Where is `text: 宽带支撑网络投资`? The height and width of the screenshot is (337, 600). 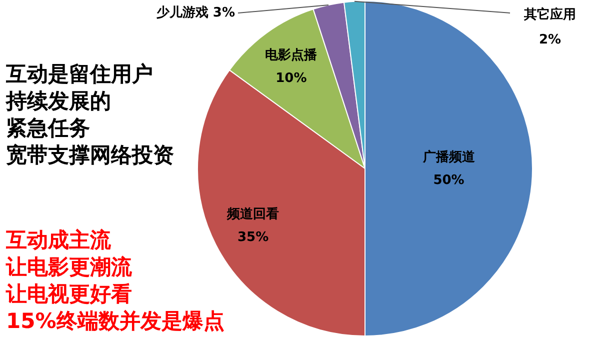
text: 宽带支撑网络投资 is located at coordinates (90, 155).